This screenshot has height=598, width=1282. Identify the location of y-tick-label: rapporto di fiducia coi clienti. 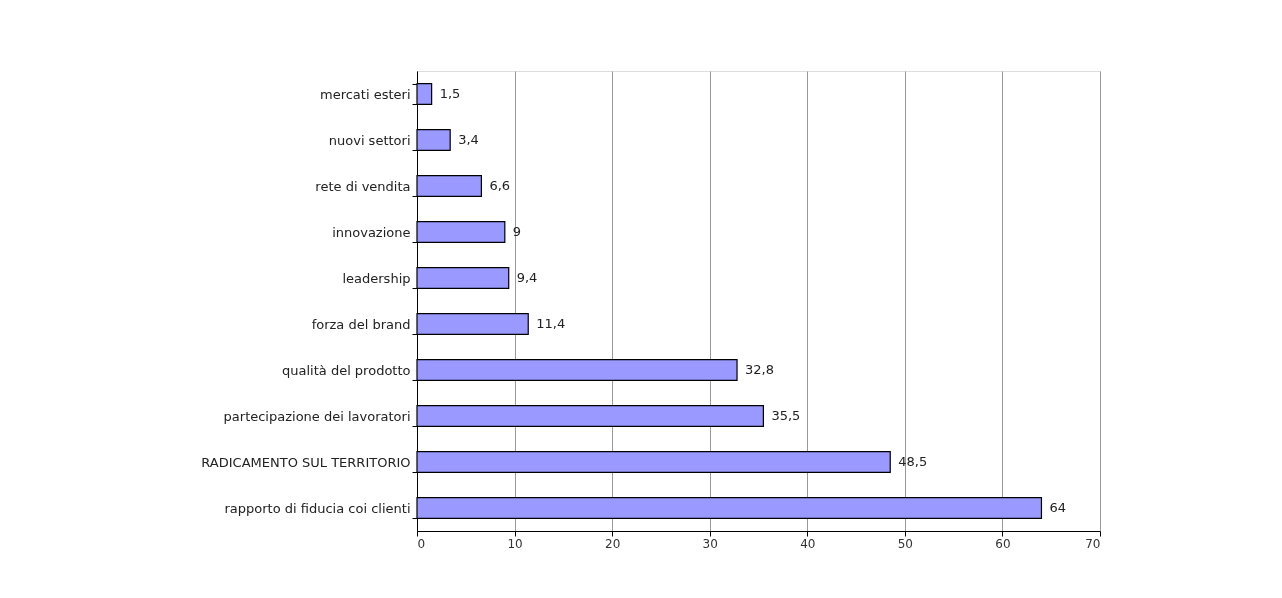
(317, 508).